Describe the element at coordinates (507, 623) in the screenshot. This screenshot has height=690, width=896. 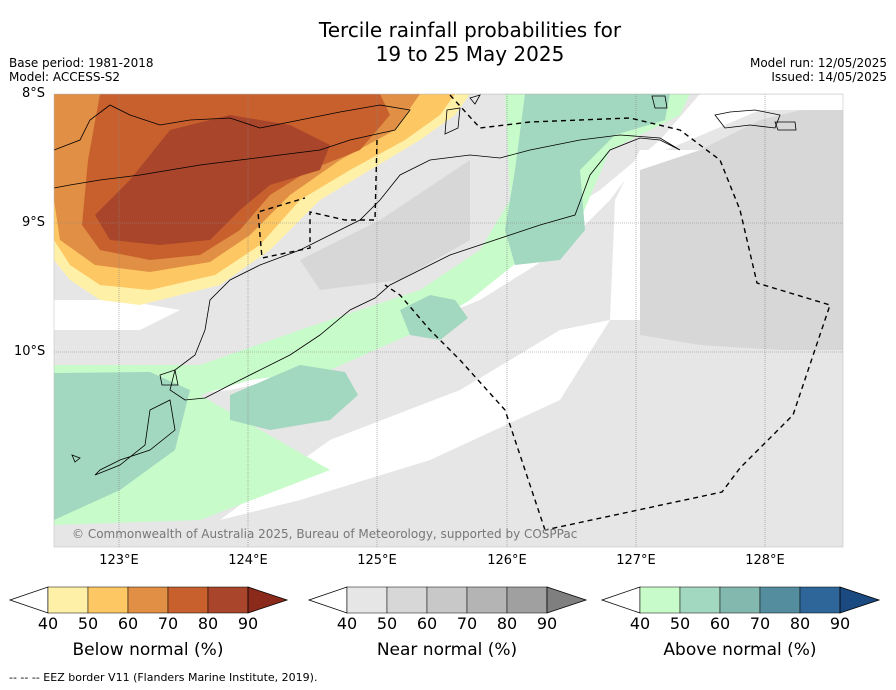
I see `near-tick: 80` at that location.